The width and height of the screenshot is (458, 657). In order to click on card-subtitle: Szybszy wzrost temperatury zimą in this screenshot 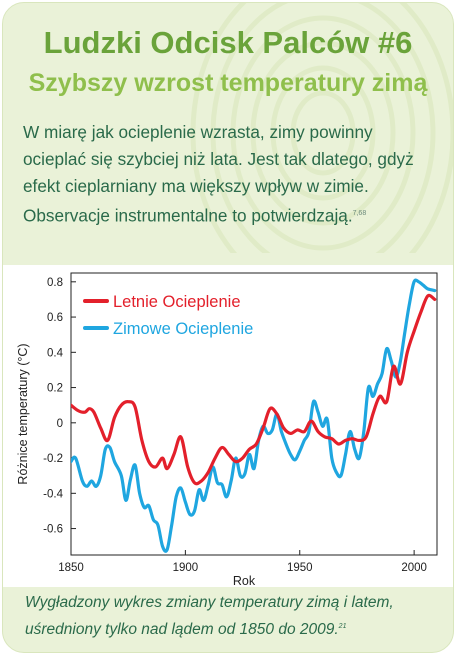, I will do `click(228, 83)`.